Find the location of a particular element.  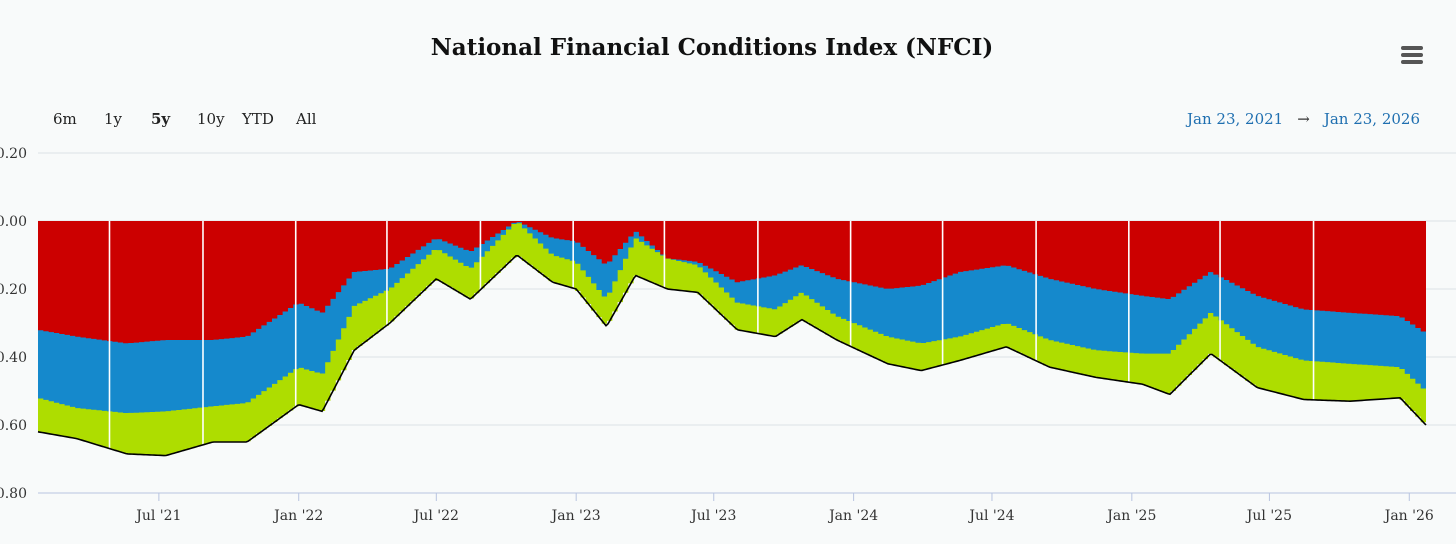

range-button-all: All is located at coordinates (306, 119).